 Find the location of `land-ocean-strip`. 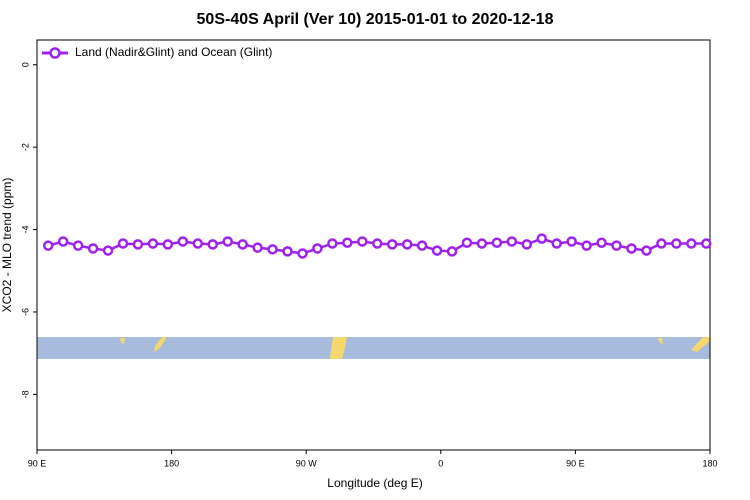

land-ocean-strip is located at coordinates (373, 348).